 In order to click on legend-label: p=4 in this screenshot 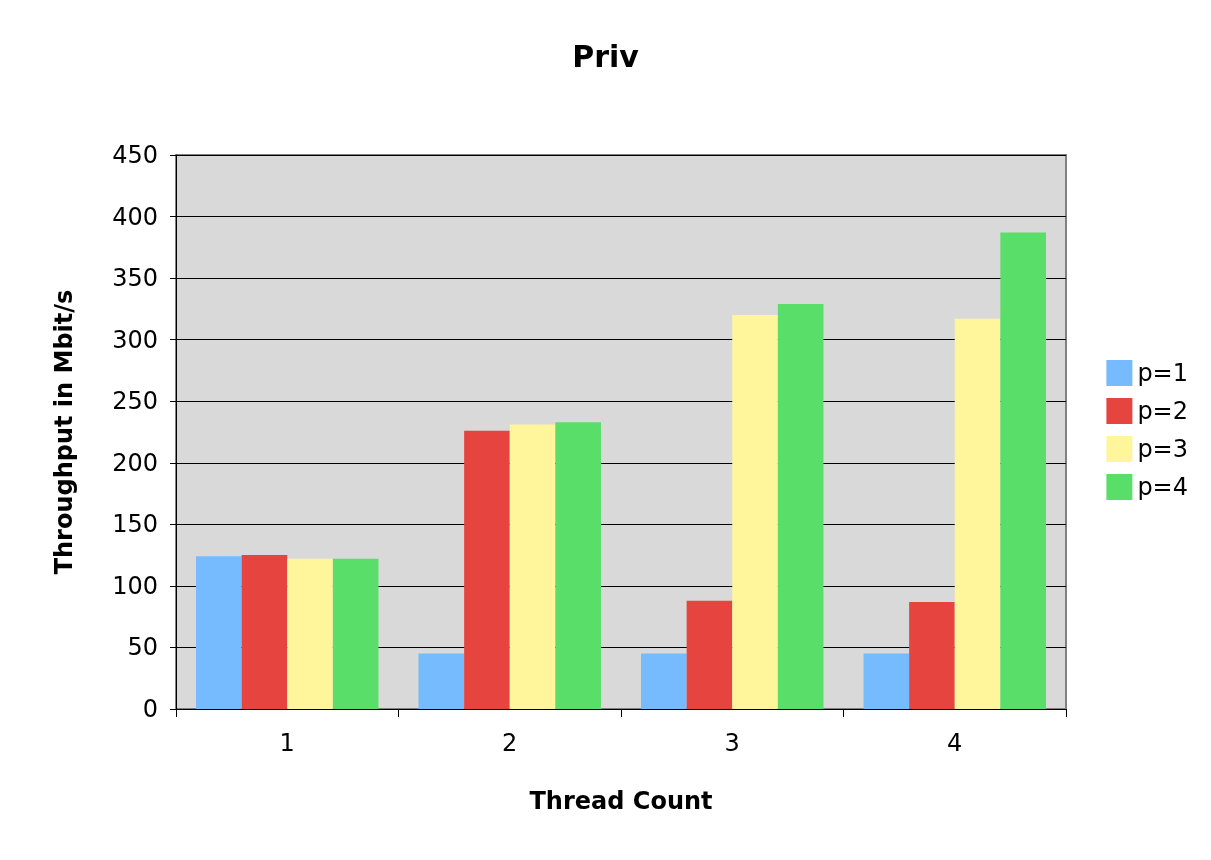, I will do `click(1163, 487)`.